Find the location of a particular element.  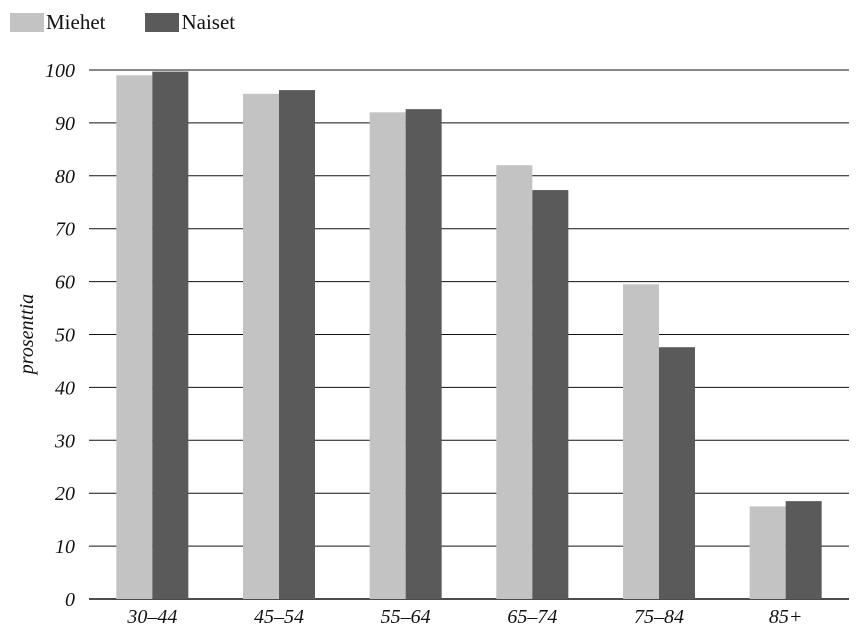

legend-swatch-miehet is located at coordinates (27, 22).